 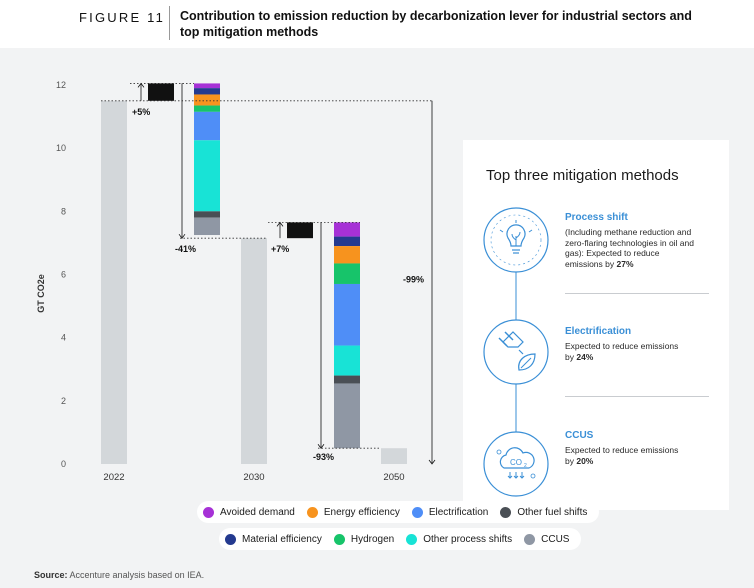 I want to click on co2-cloud-icon: CO 2, so click(x=516, y=464).